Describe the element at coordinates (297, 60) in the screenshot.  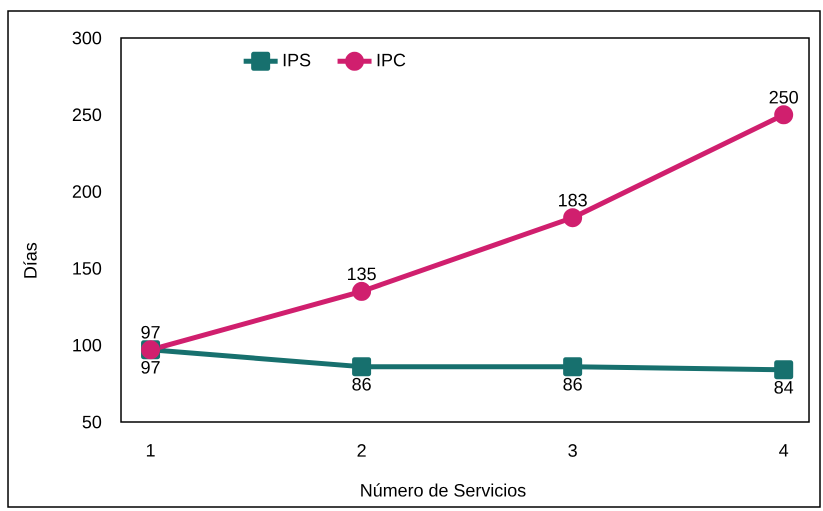
I see `legend-label: IPS` at that location.